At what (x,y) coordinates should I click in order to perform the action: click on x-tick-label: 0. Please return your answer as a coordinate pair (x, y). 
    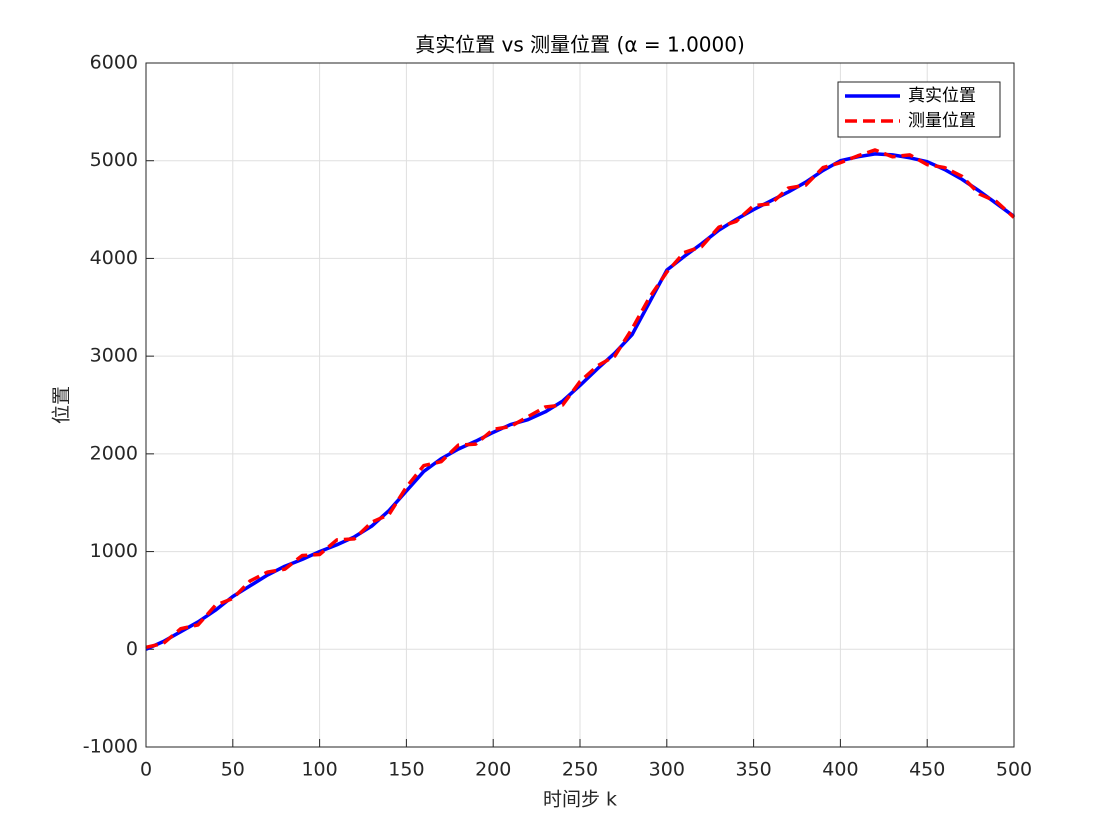
    Looking at the image, I should click on (146, 770).